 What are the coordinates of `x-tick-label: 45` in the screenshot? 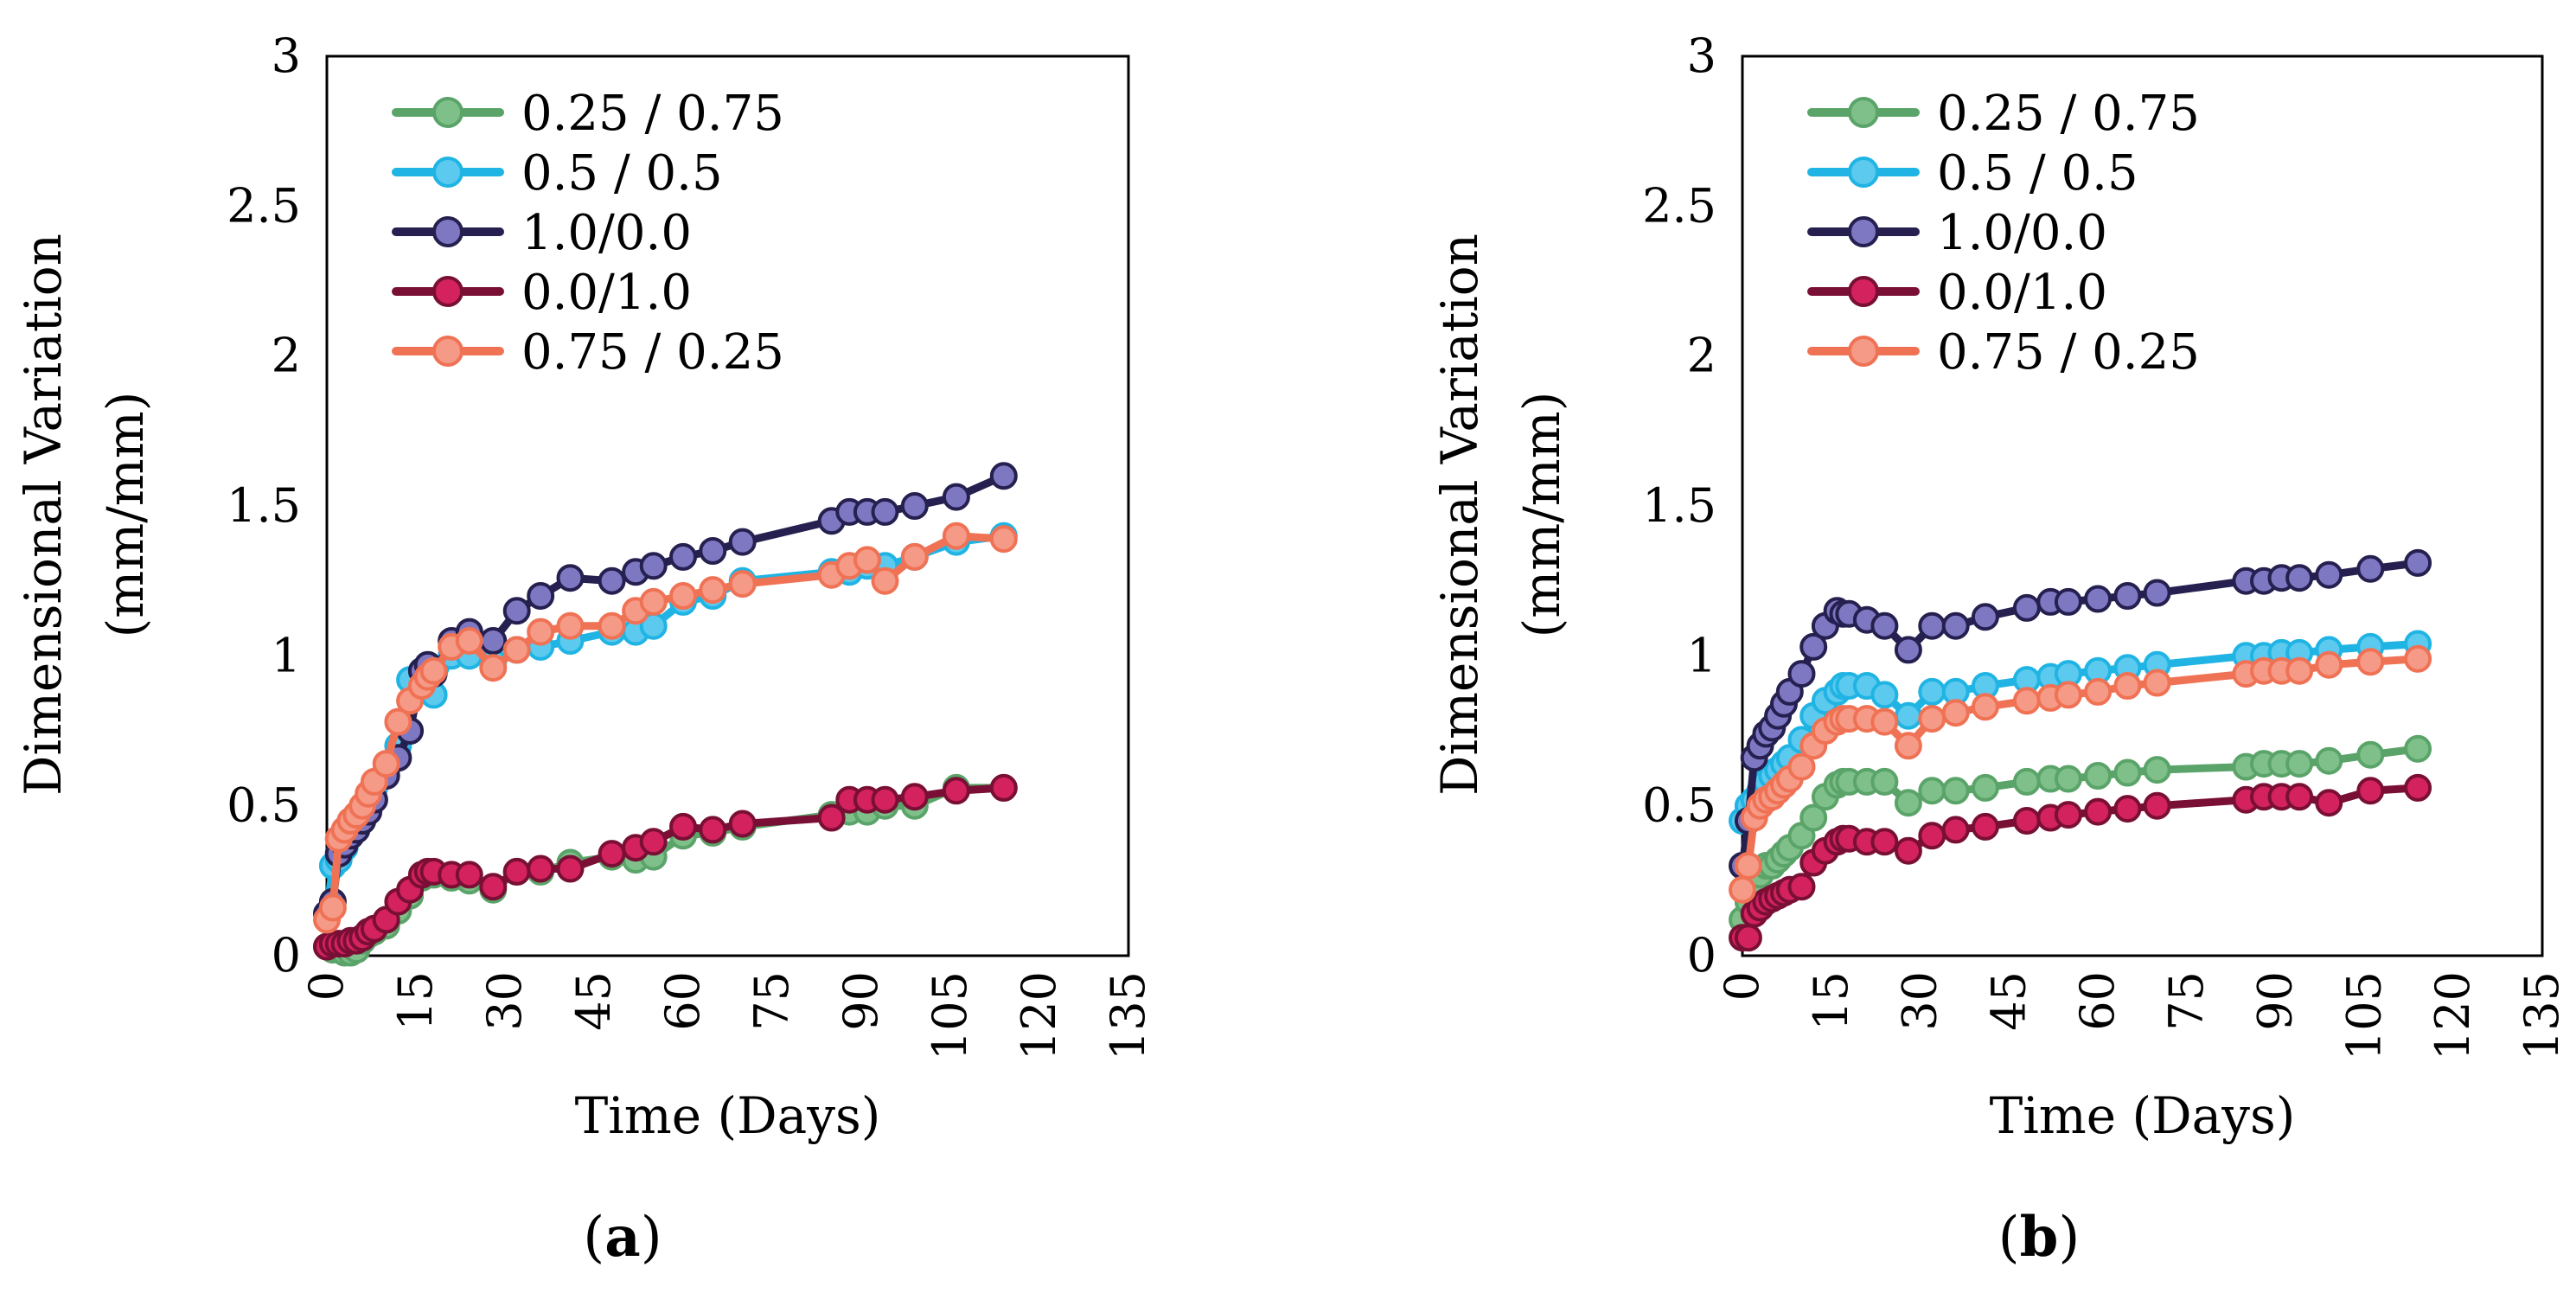 It's located at (2009, 1001).